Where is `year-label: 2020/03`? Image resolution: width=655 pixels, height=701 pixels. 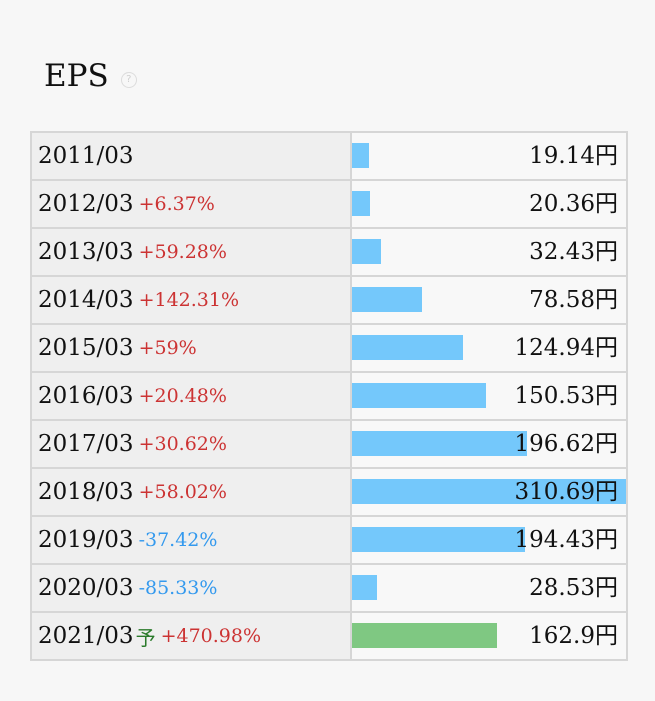 year-label: 2020/03 is located at coordinates (86, 588).